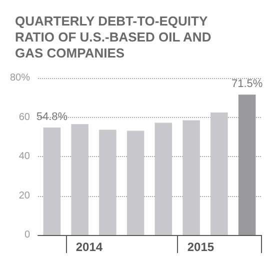  Describe the element at coordinates (89, 247) in the screenshot. I see `x-tick-label: 2014` at that location.